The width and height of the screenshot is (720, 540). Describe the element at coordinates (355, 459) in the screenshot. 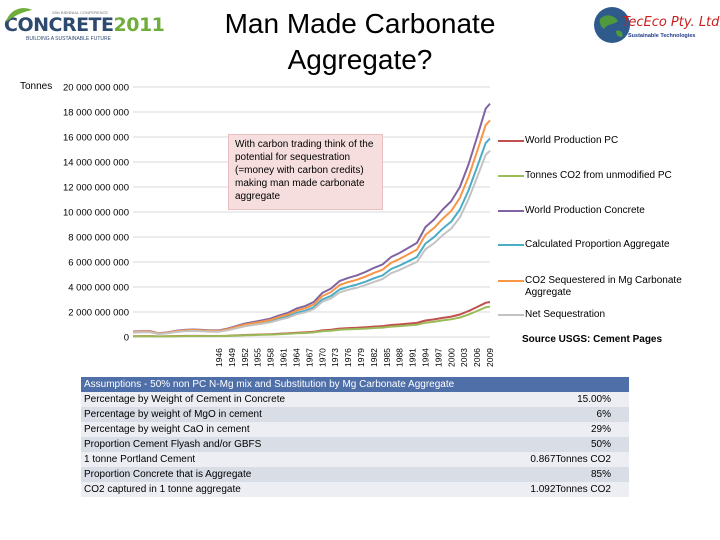

I see `table-row: 1 tonne Portland Cement 0.867Tonnes CO2` at that location.